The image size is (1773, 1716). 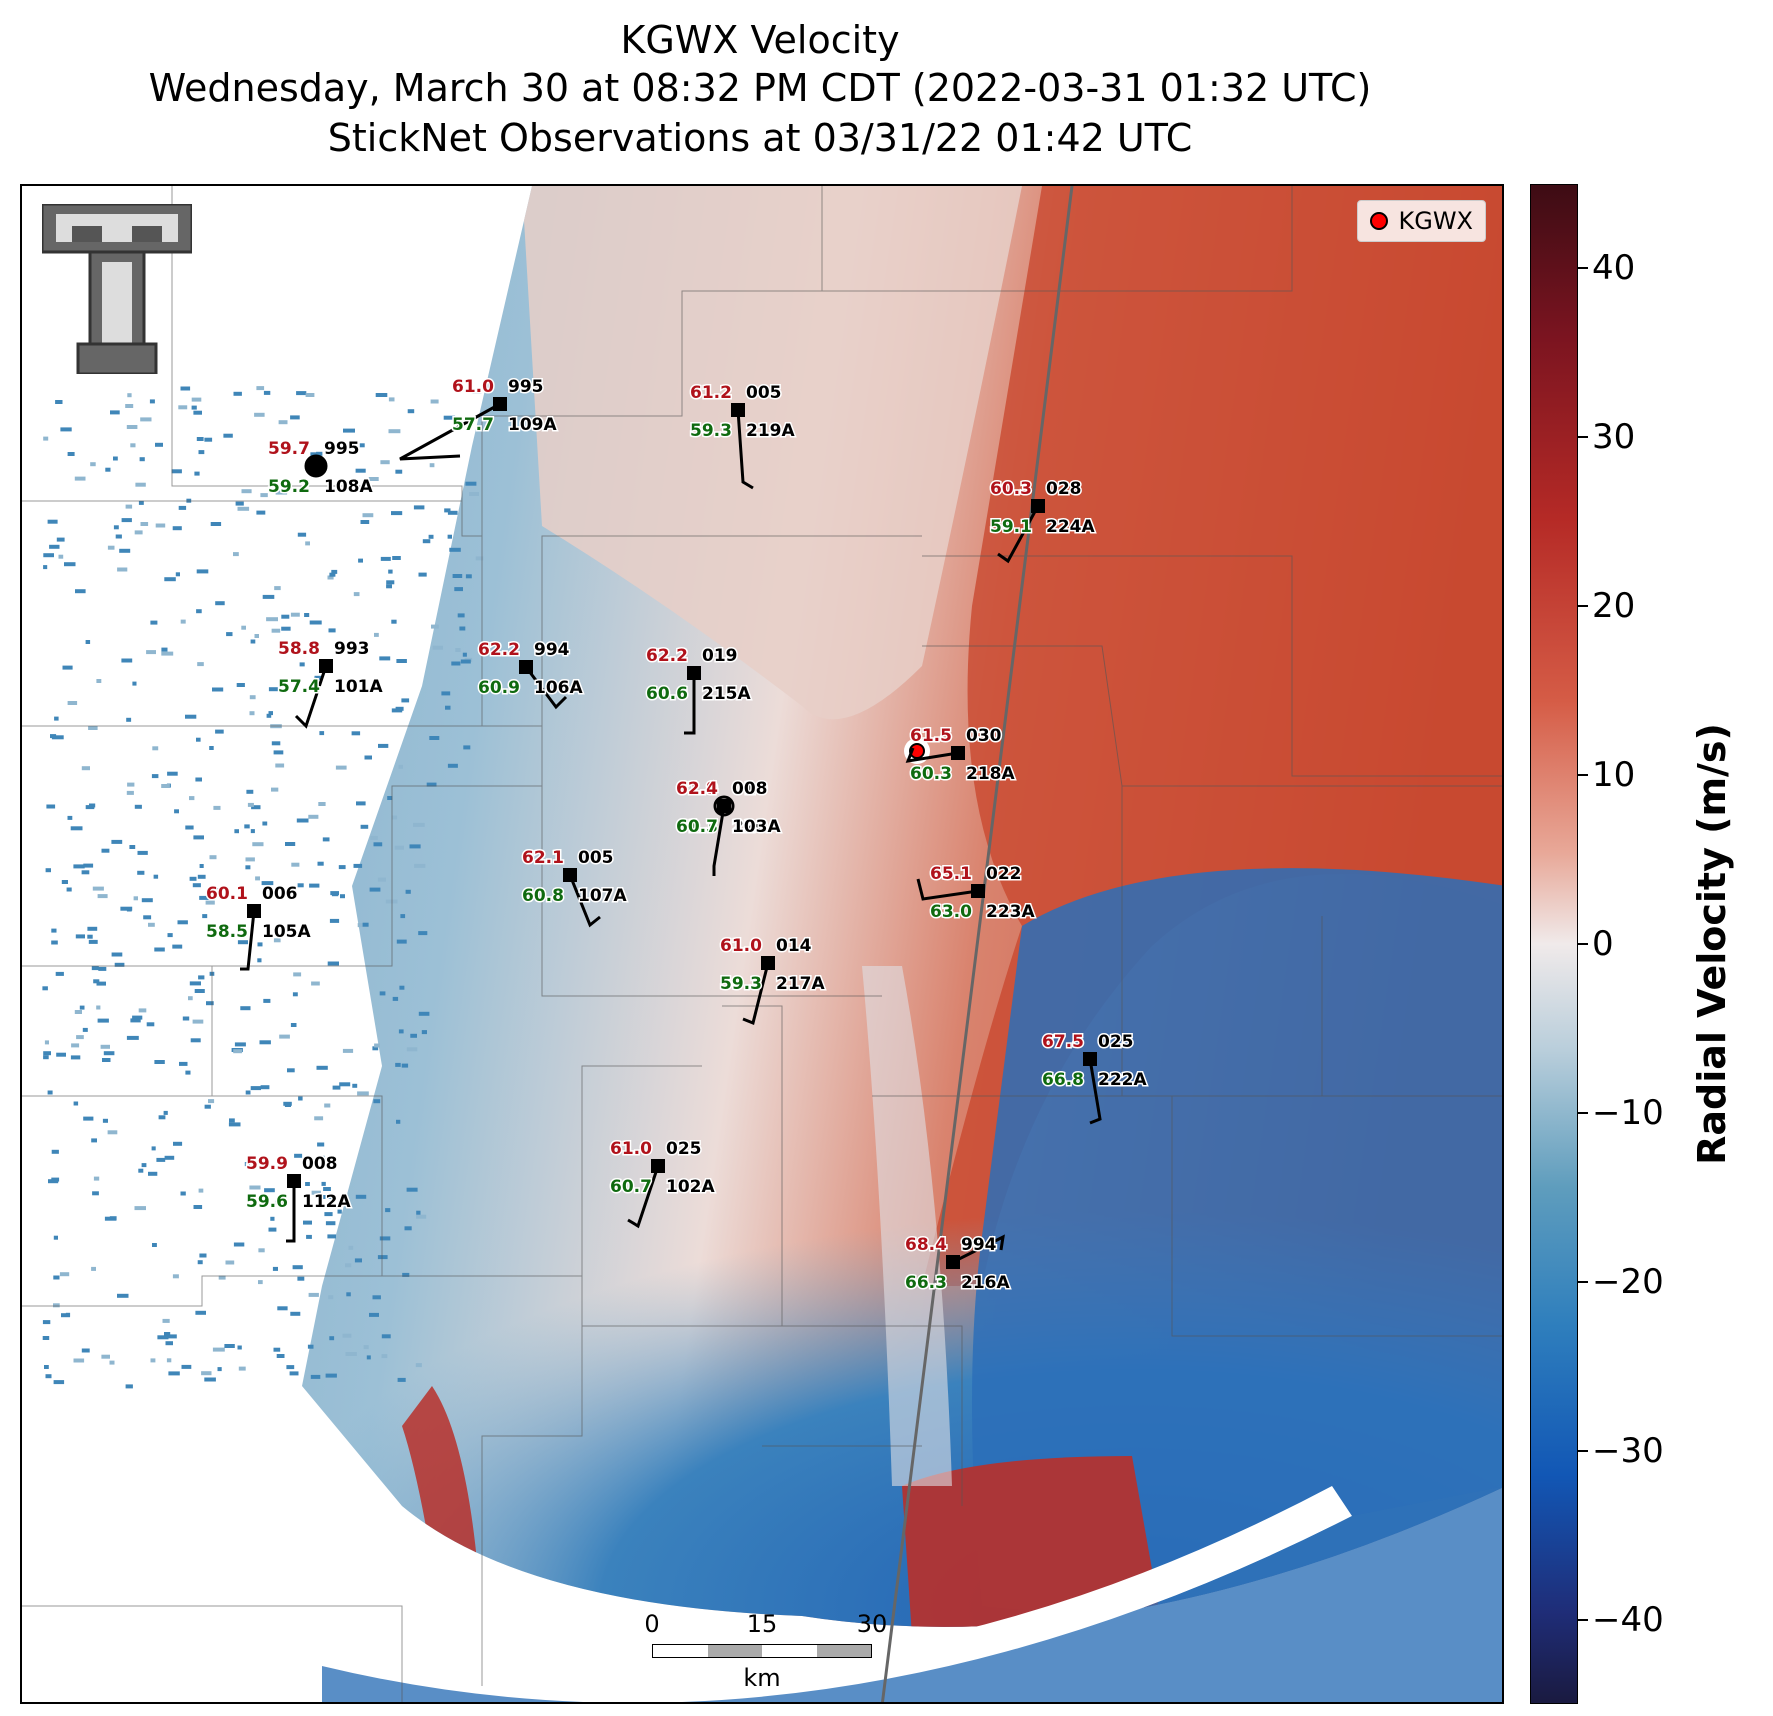 I want to click on station-dewpoint: 60.3, so click(x=931, y=774).